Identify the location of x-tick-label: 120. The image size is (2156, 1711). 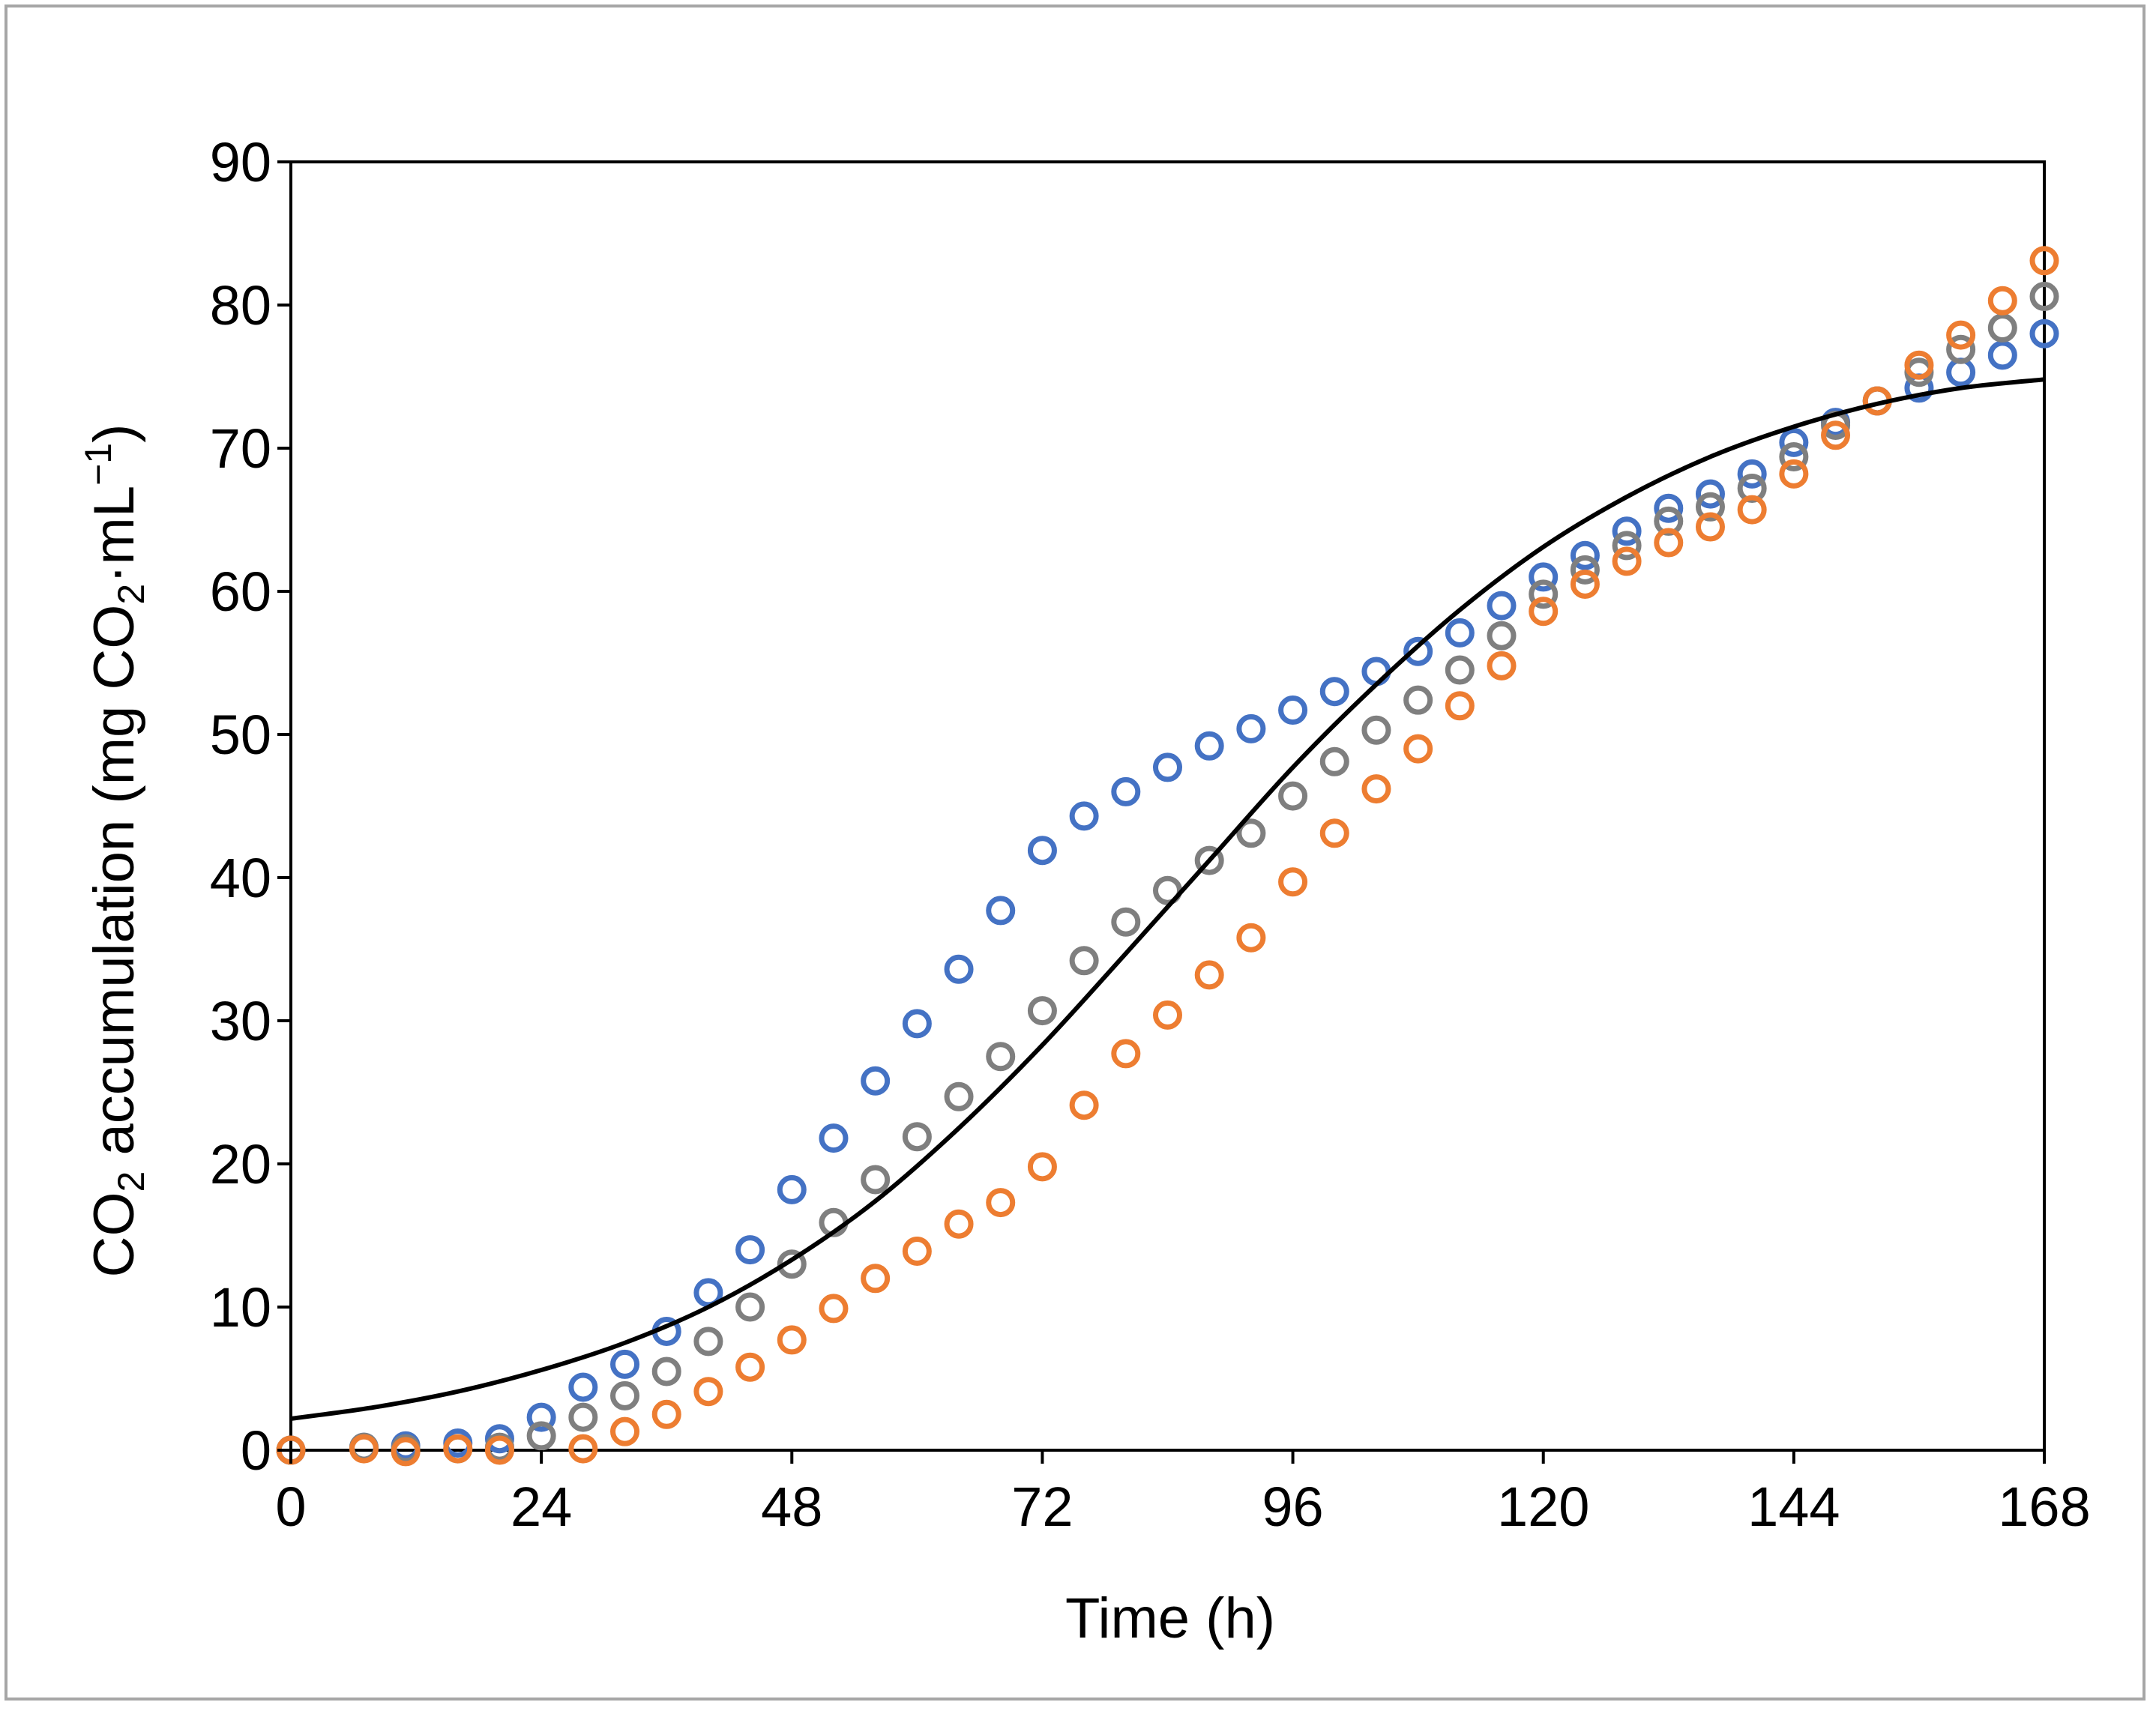
(1543, 1507).